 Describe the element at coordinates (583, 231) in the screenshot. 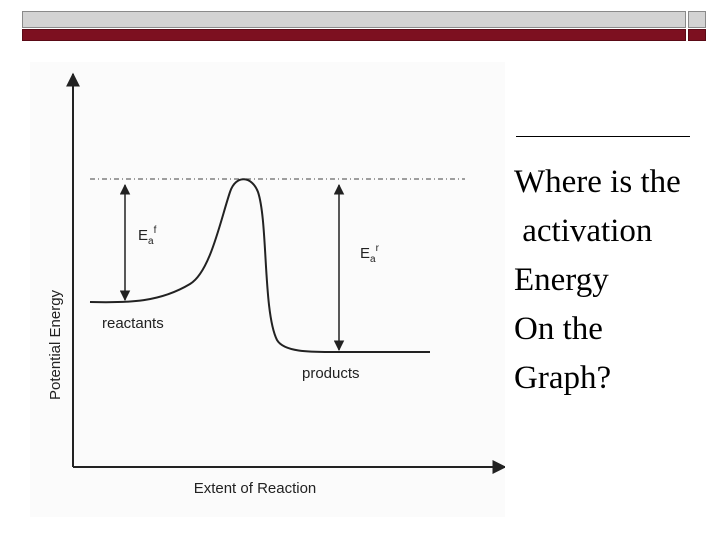

I see `question-line: activation` at that location.